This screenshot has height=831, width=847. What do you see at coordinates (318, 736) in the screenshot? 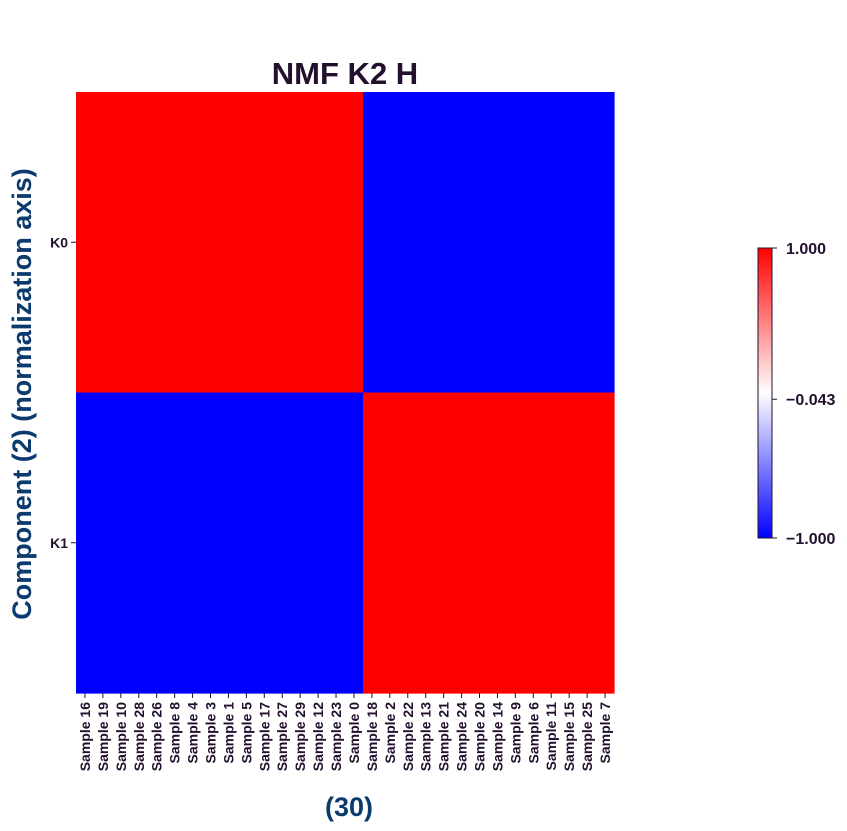
I see `column-tick-label: Sample 12` at bounding box center [318, 736].